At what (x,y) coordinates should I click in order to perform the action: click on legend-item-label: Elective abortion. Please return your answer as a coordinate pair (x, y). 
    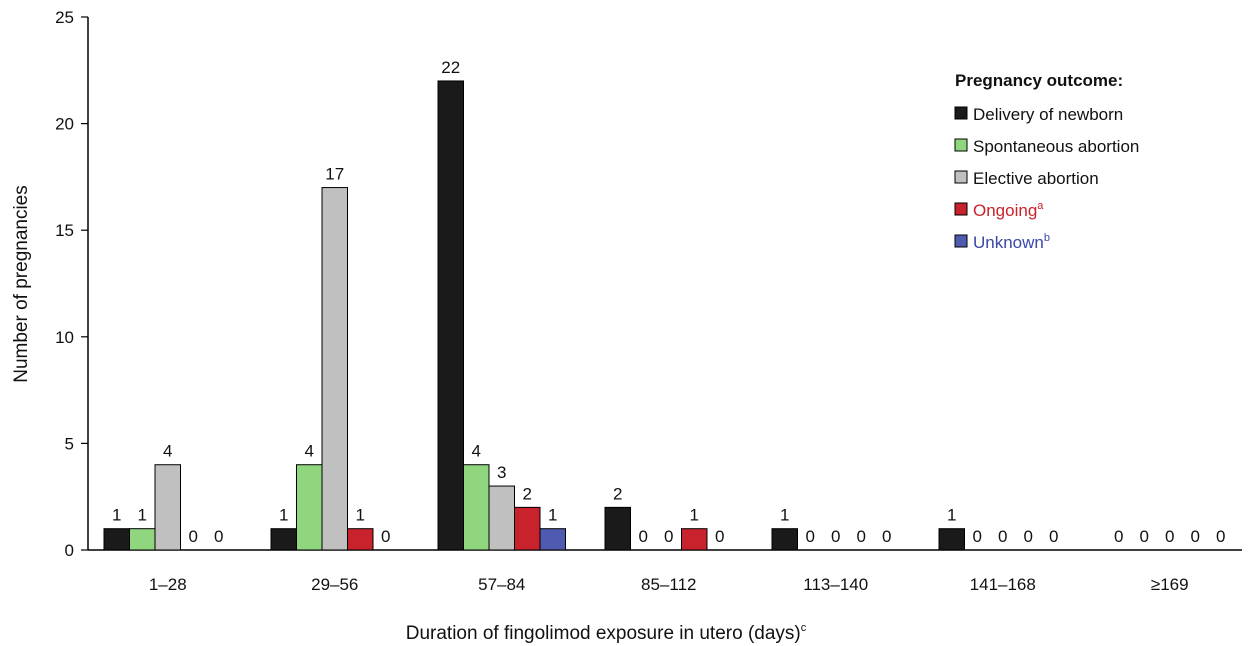
    Looking at the image, I should click on (1036, 178).